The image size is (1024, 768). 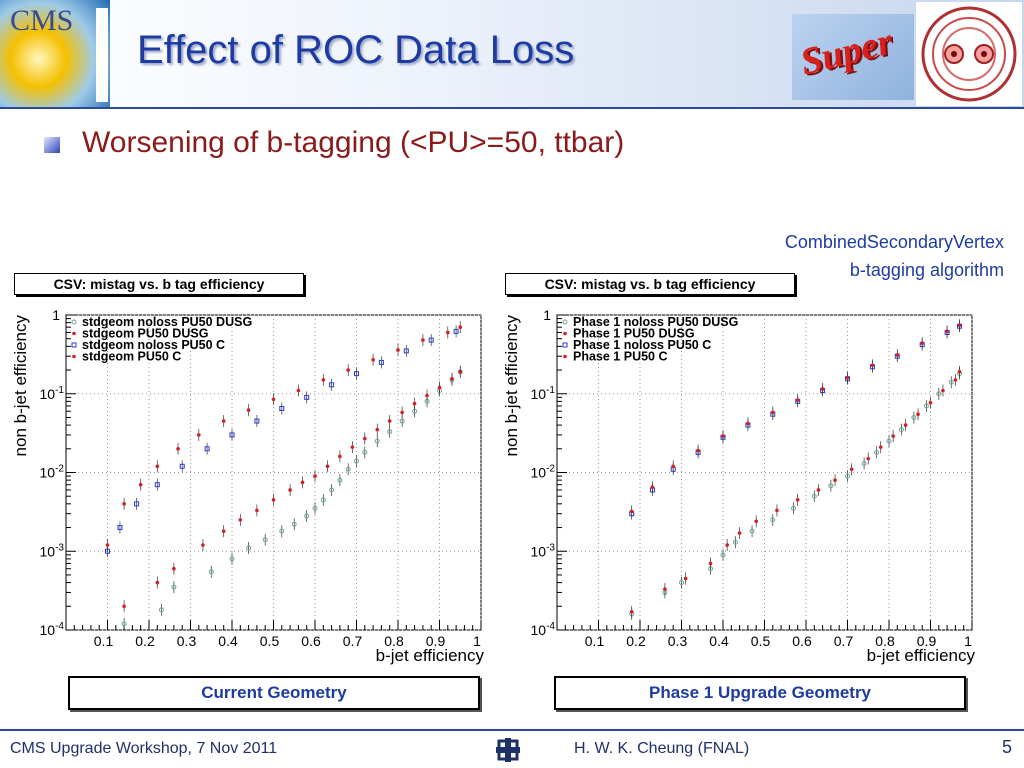 I want to click on caption-current-geometry: Current Geometry, so click(x=274, y=693).